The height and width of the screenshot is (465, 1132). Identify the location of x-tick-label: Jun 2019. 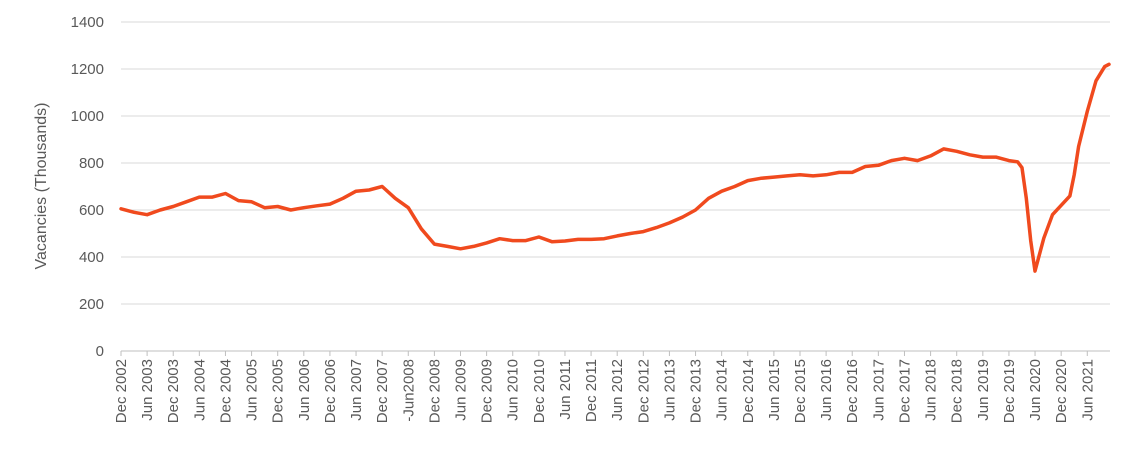
(983, 390).